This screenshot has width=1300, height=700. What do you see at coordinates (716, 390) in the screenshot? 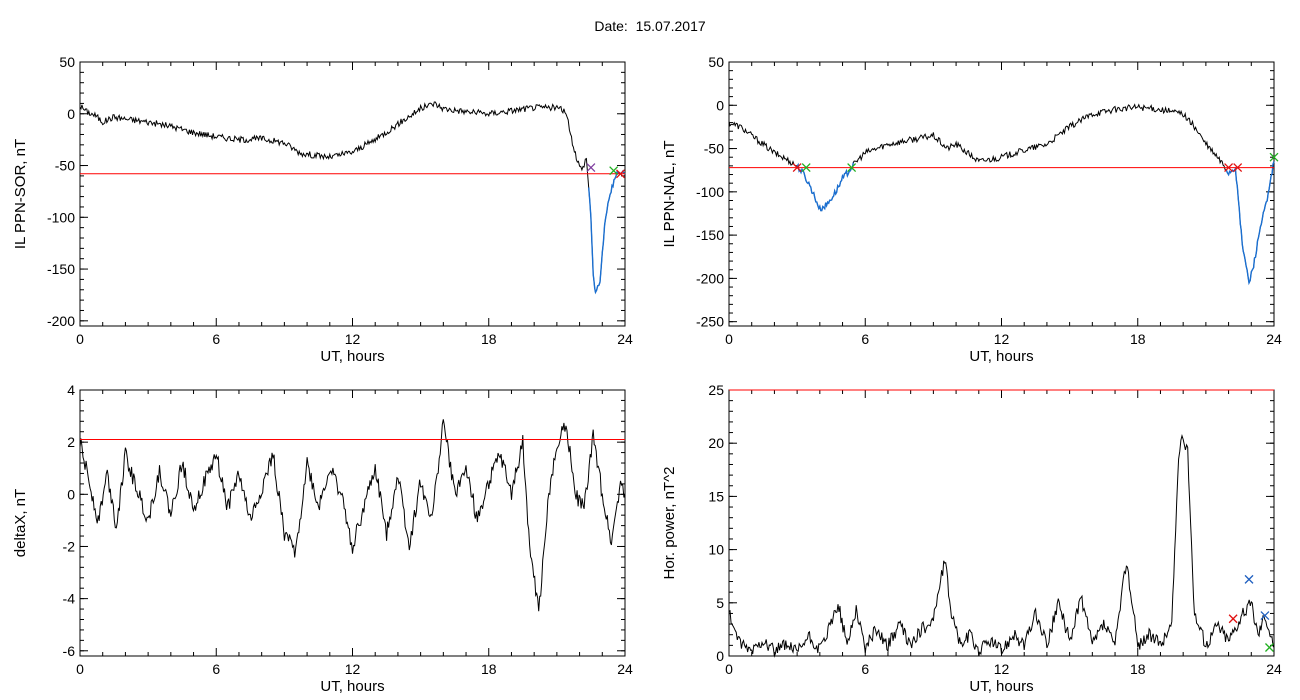
I see `y-tick-label: 25` at bounding box center [716, 390].